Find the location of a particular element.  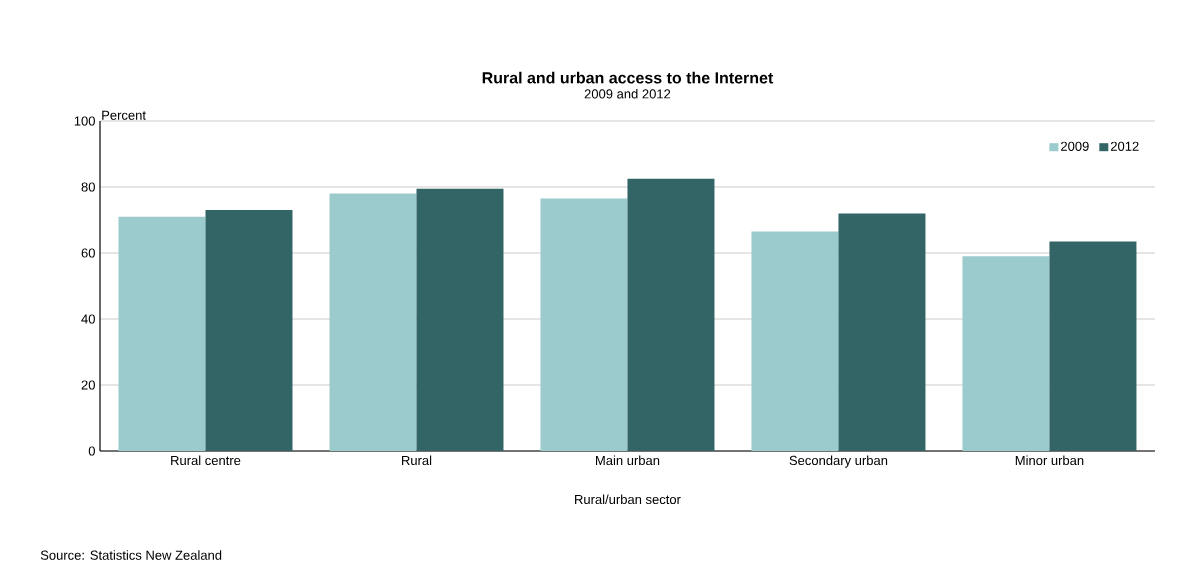

y-tick-label: 60 is located at coordinates (88, 253).